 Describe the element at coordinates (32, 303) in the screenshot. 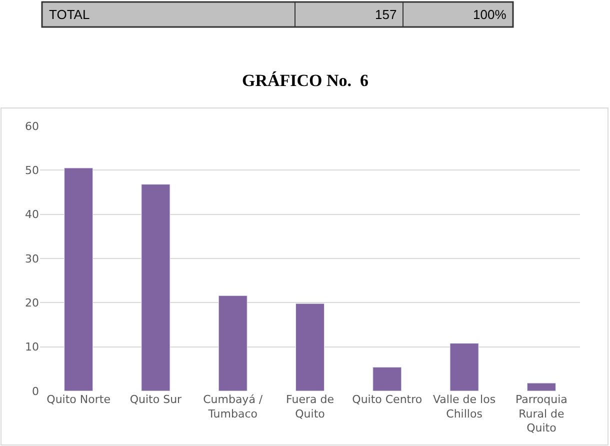

I see `y-tick-label: 20` at that location.